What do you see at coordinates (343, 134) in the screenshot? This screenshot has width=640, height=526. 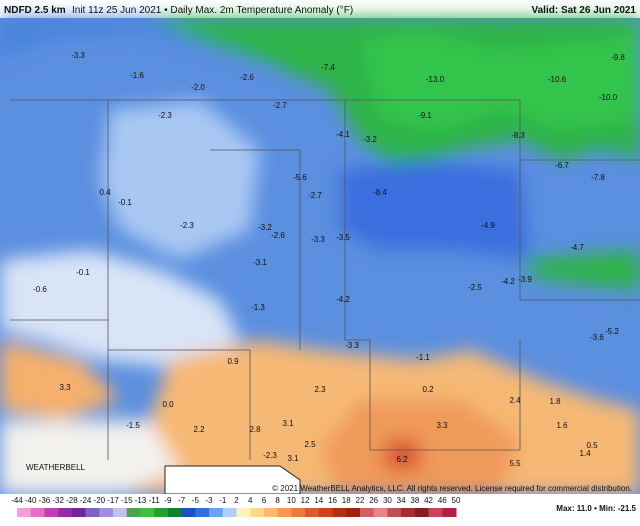 I see `point-value: -4.1` at bounding box center [343, 134].